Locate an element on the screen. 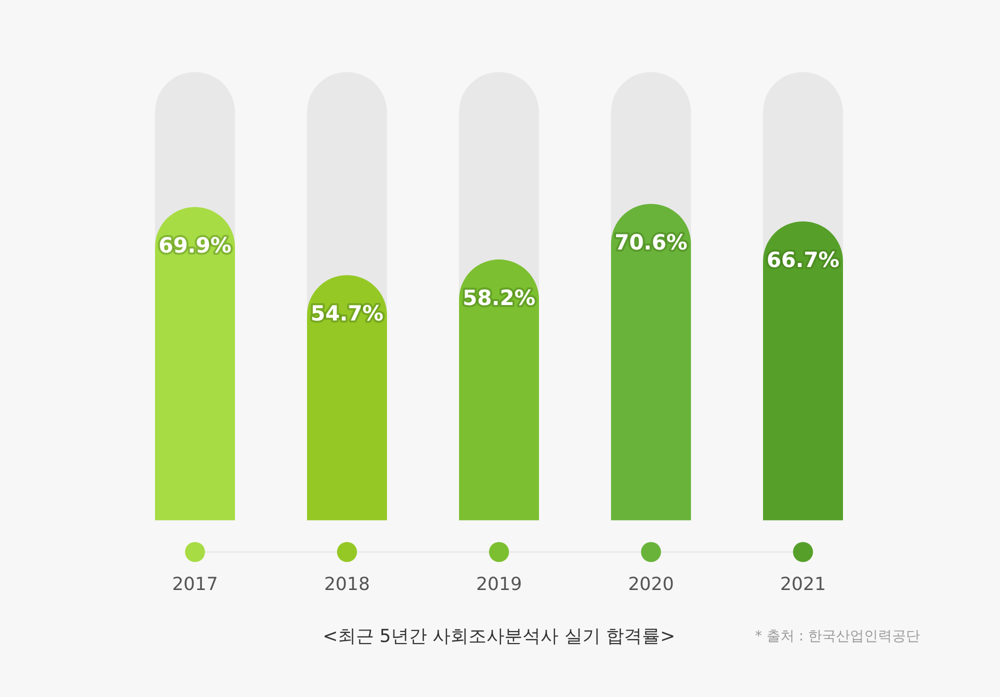 Image resolution: width=1000 pixels, height=697 pixels. text: <최근 5년간 사회조사분석사 실기 합격률> is located at coordinates (499, 636).